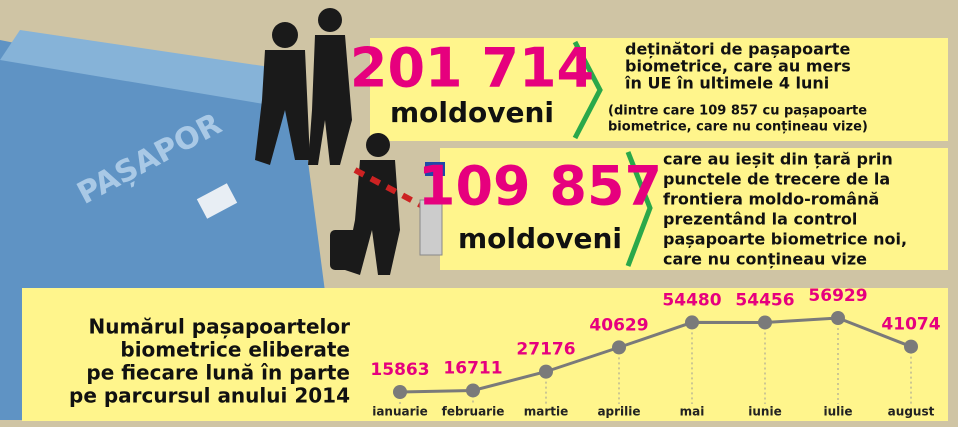 This screenshot has height=427, width=958. What do you see at coordinates (760, 219) in the screenshot?
I see `description: prezentând la control` at bounding box center [760, 219].